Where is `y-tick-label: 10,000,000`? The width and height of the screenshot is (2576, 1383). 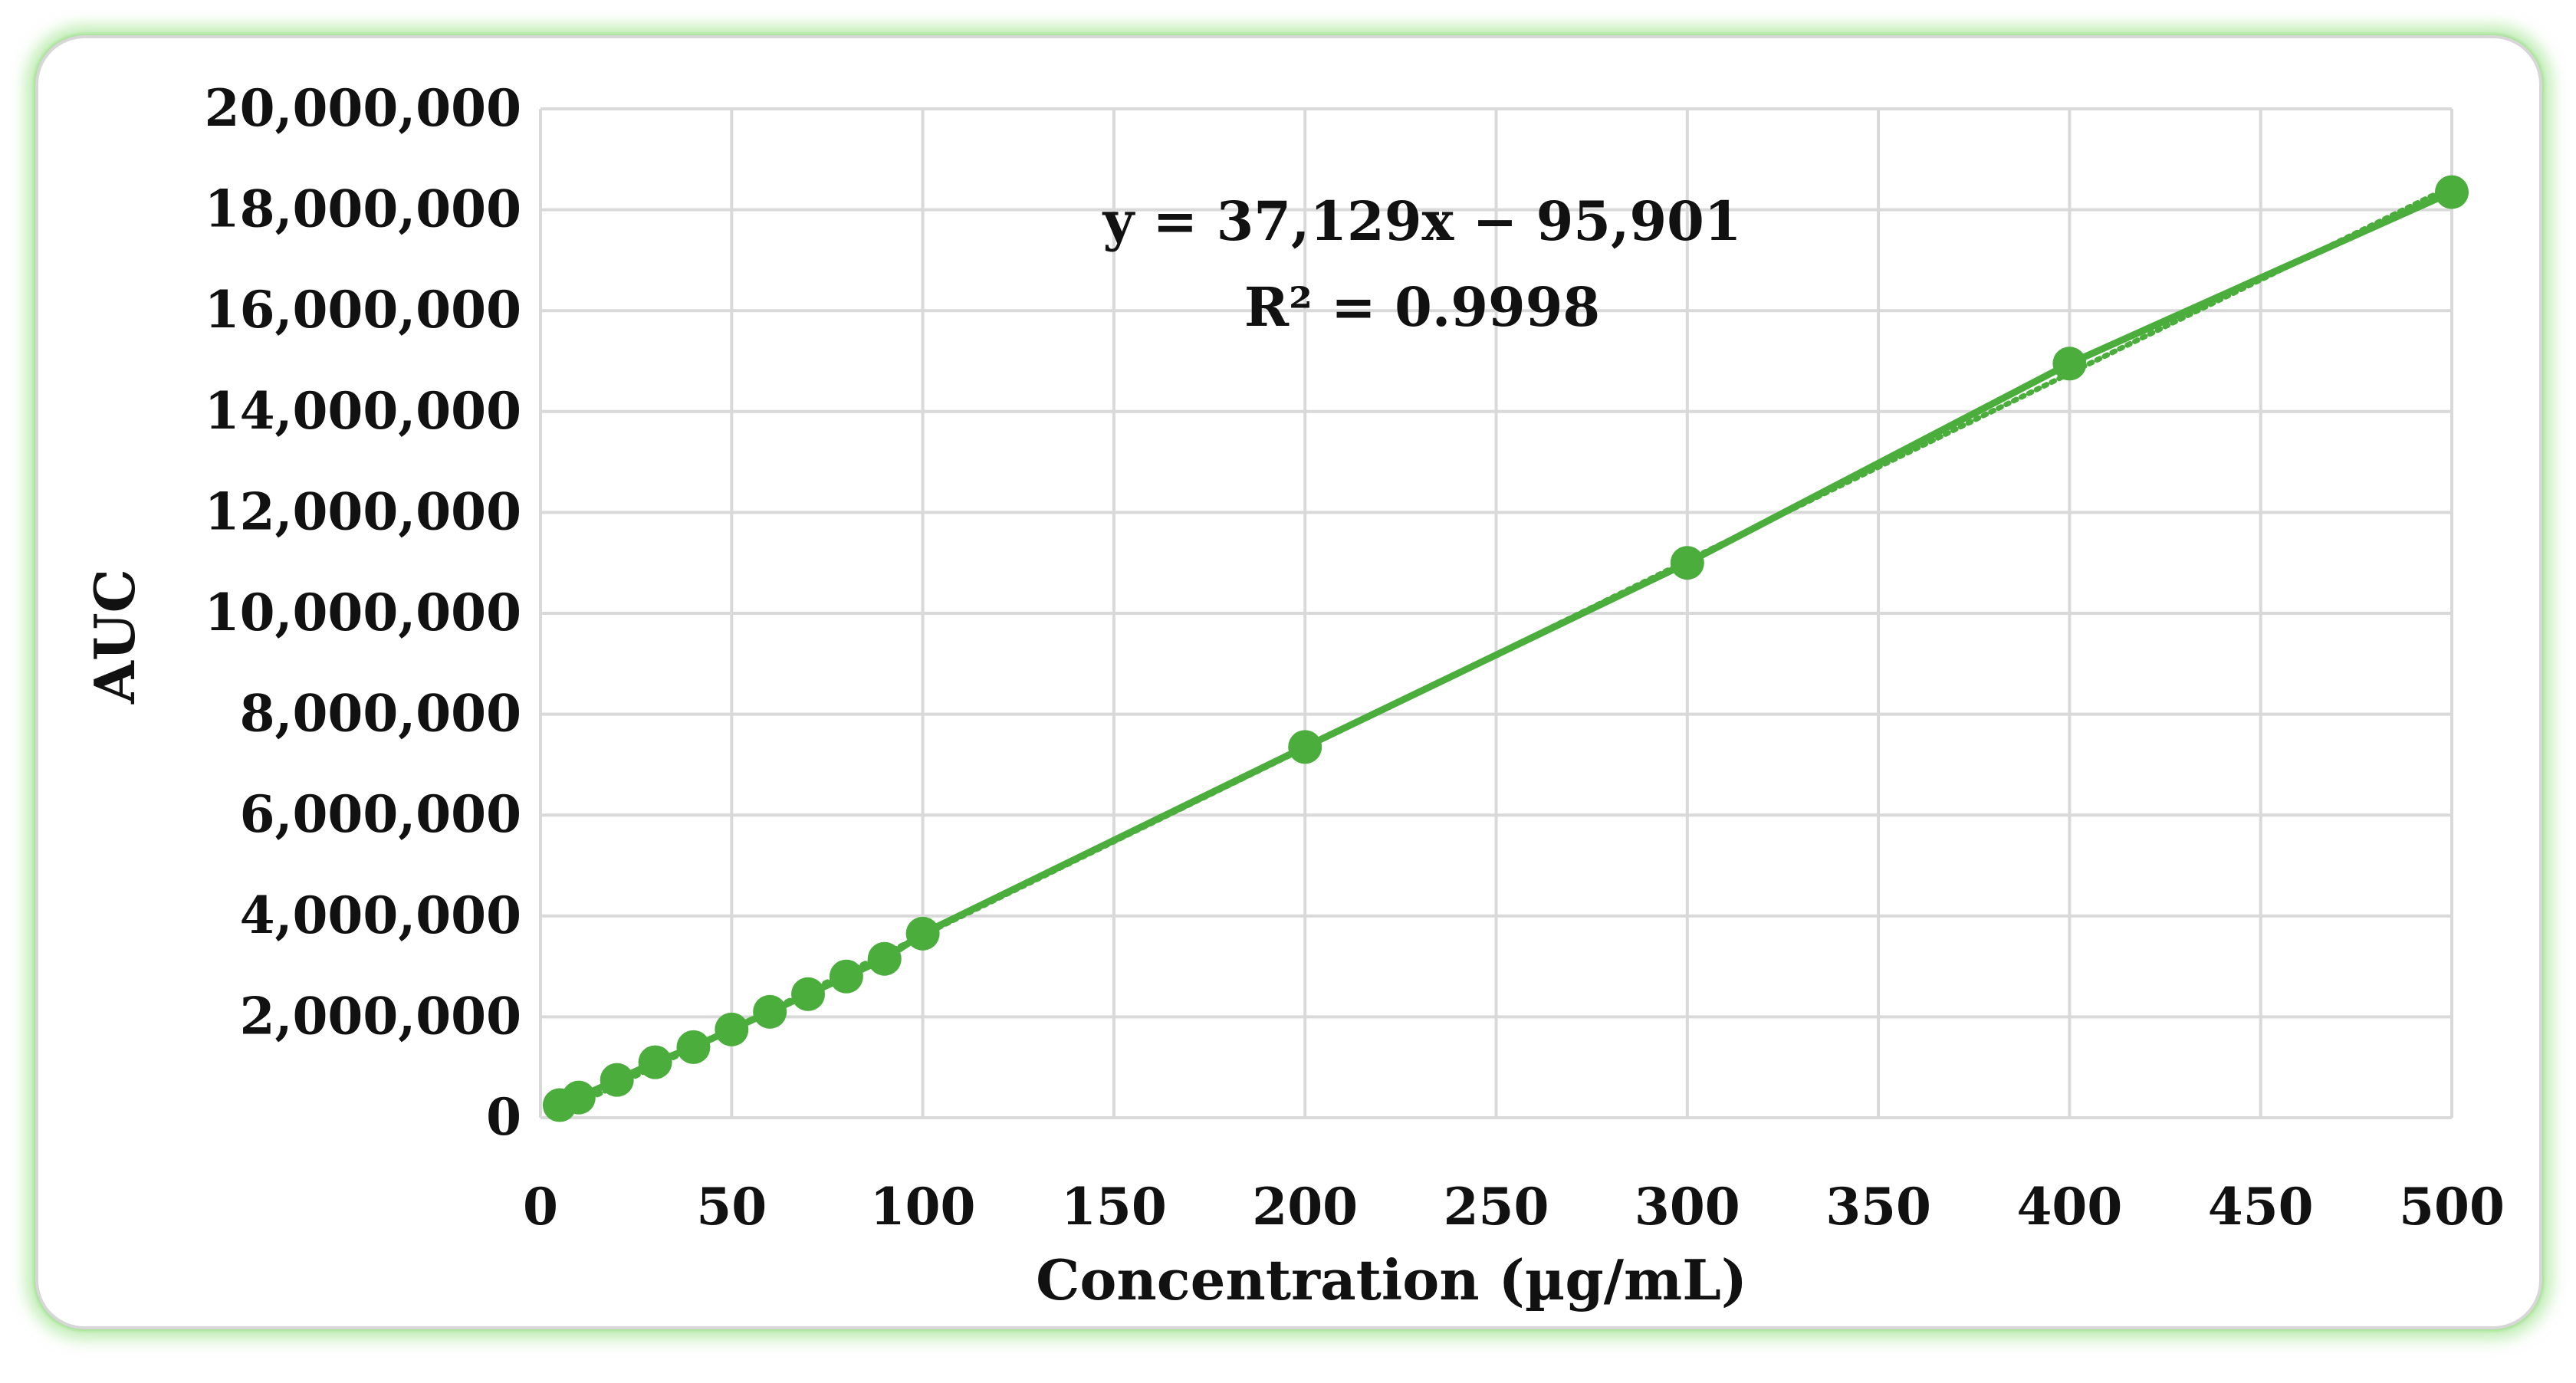 y-tick-label: 10,000,000 is located at coordinates (363, 612).